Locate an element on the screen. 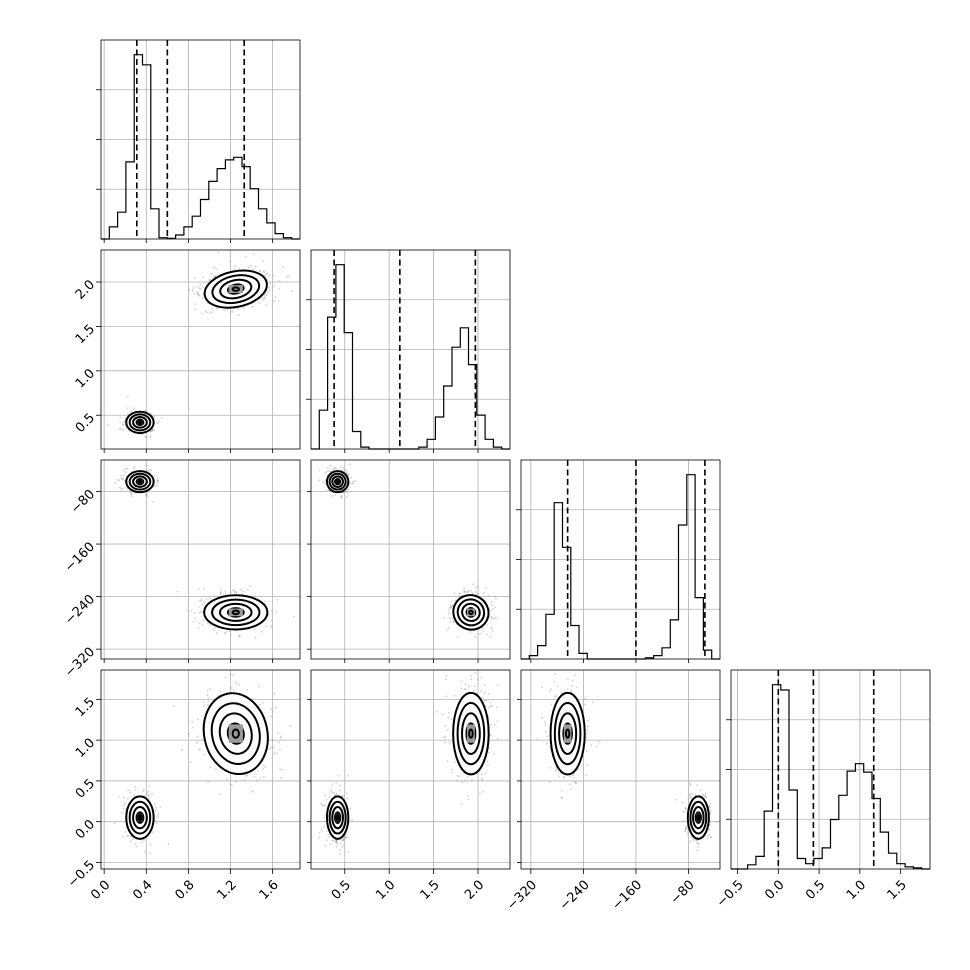 This screenshot has height=970, width=970. x-tick-label: 1.5 is located at coordinates (430, 890).